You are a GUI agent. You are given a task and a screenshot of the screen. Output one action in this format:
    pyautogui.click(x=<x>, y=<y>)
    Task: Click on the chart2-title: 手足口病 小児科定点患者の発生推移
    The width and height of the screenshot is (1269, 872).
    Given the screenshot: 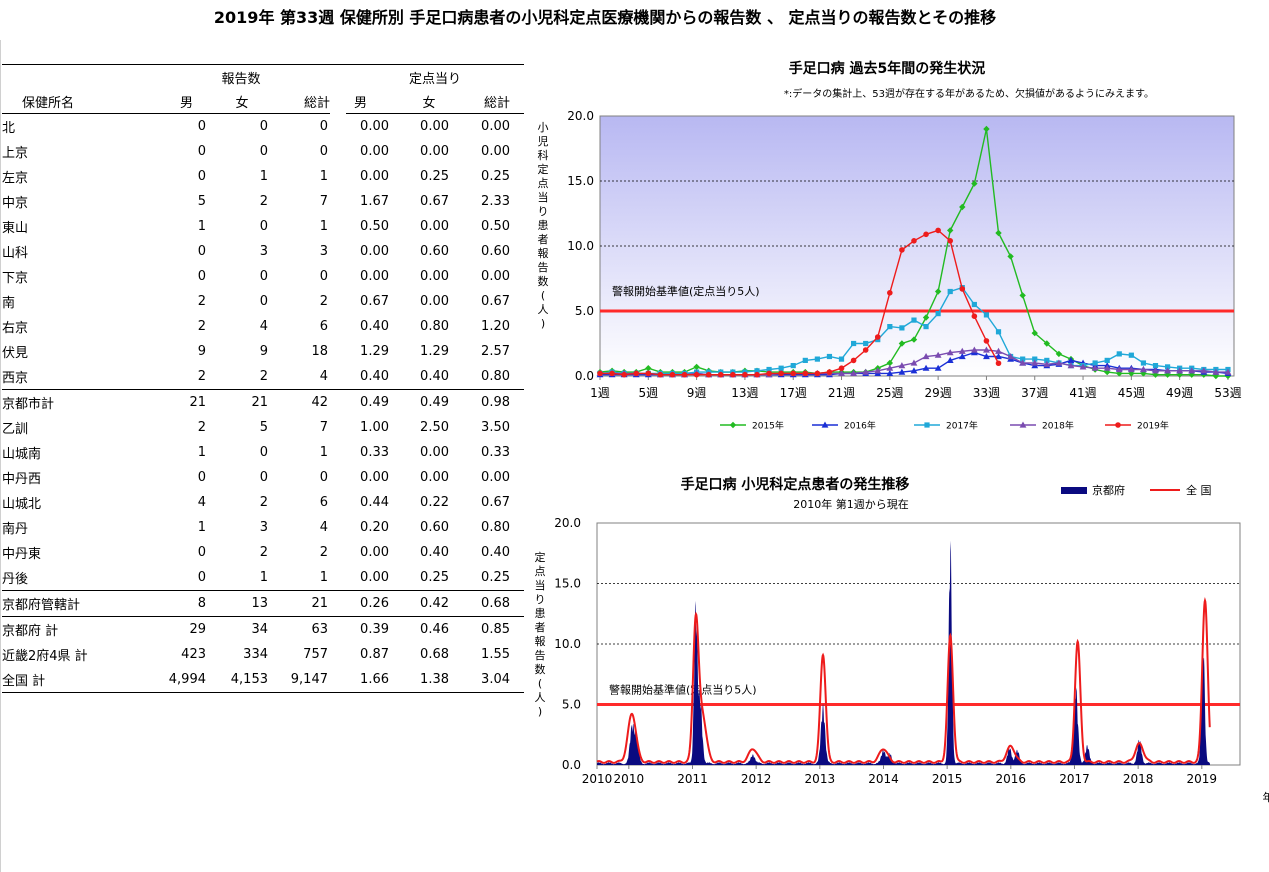 What is the action you would take?
    pyautogui.click(x=795, y=484)
    